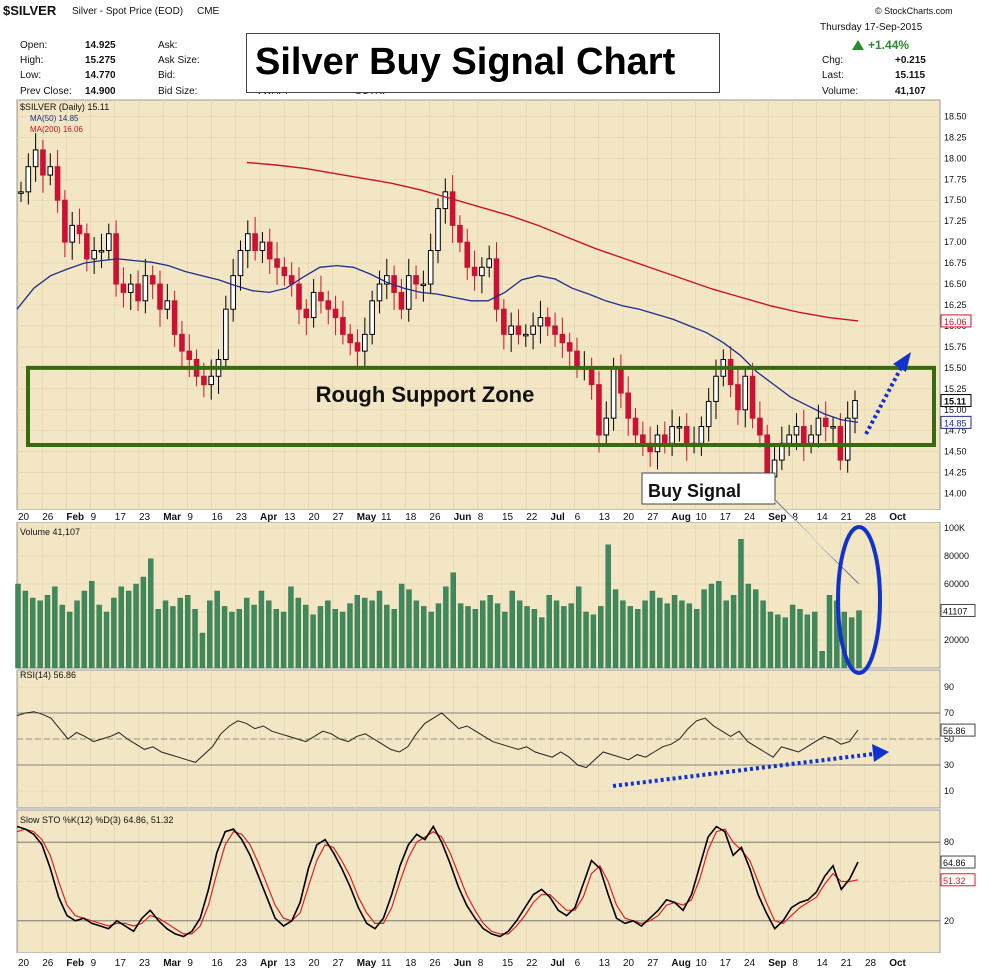 Image resolution: width=990 pixels, height=970 pixels. I want to click on price-y-tick-label: 16.75, so click(955, 263).